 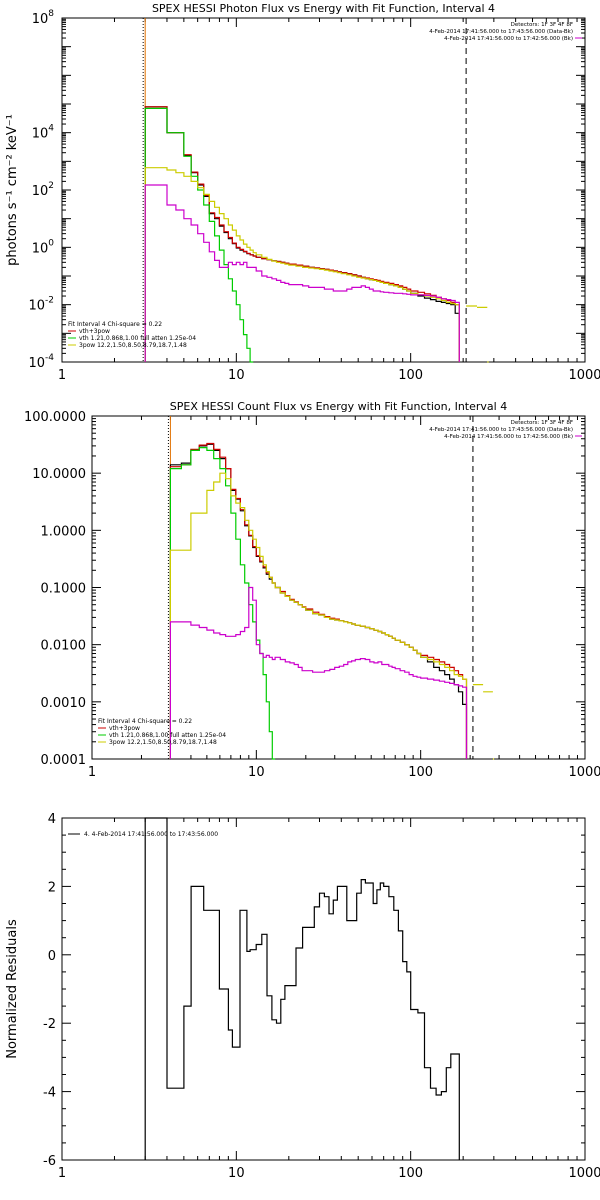 I want to click on y-tick-label: 10⁰, so click(x=43, y=247).